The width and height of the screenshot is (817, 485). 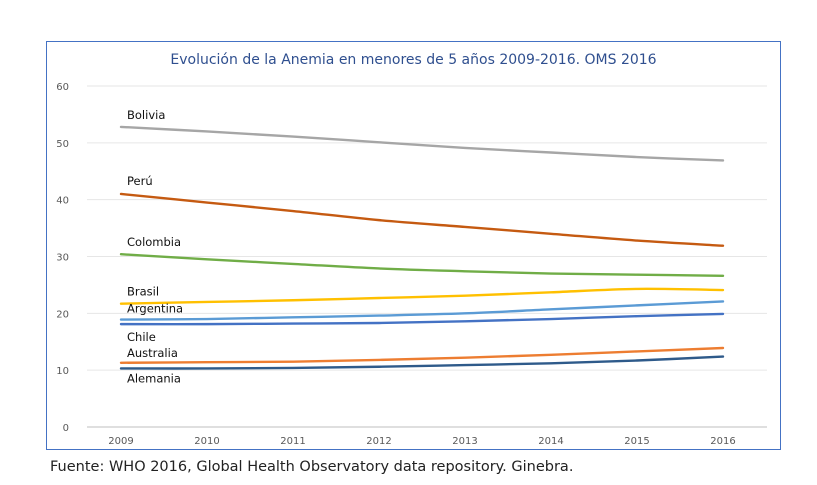 What do you see at coordinates (422, 296) in the screenshot?
I see `series-line-brasil` at bounding box center [422, 296].